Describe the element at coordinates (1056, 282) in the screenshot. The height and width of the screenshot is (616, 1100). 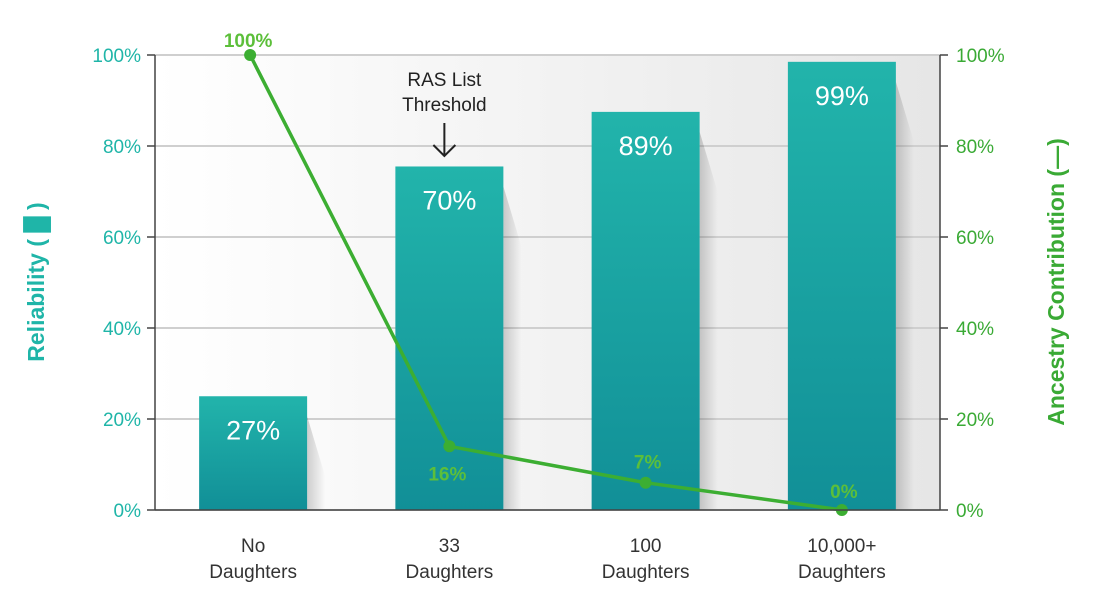
I see `y-axis-title-right: Ancestry Contribution (—)` at that location.